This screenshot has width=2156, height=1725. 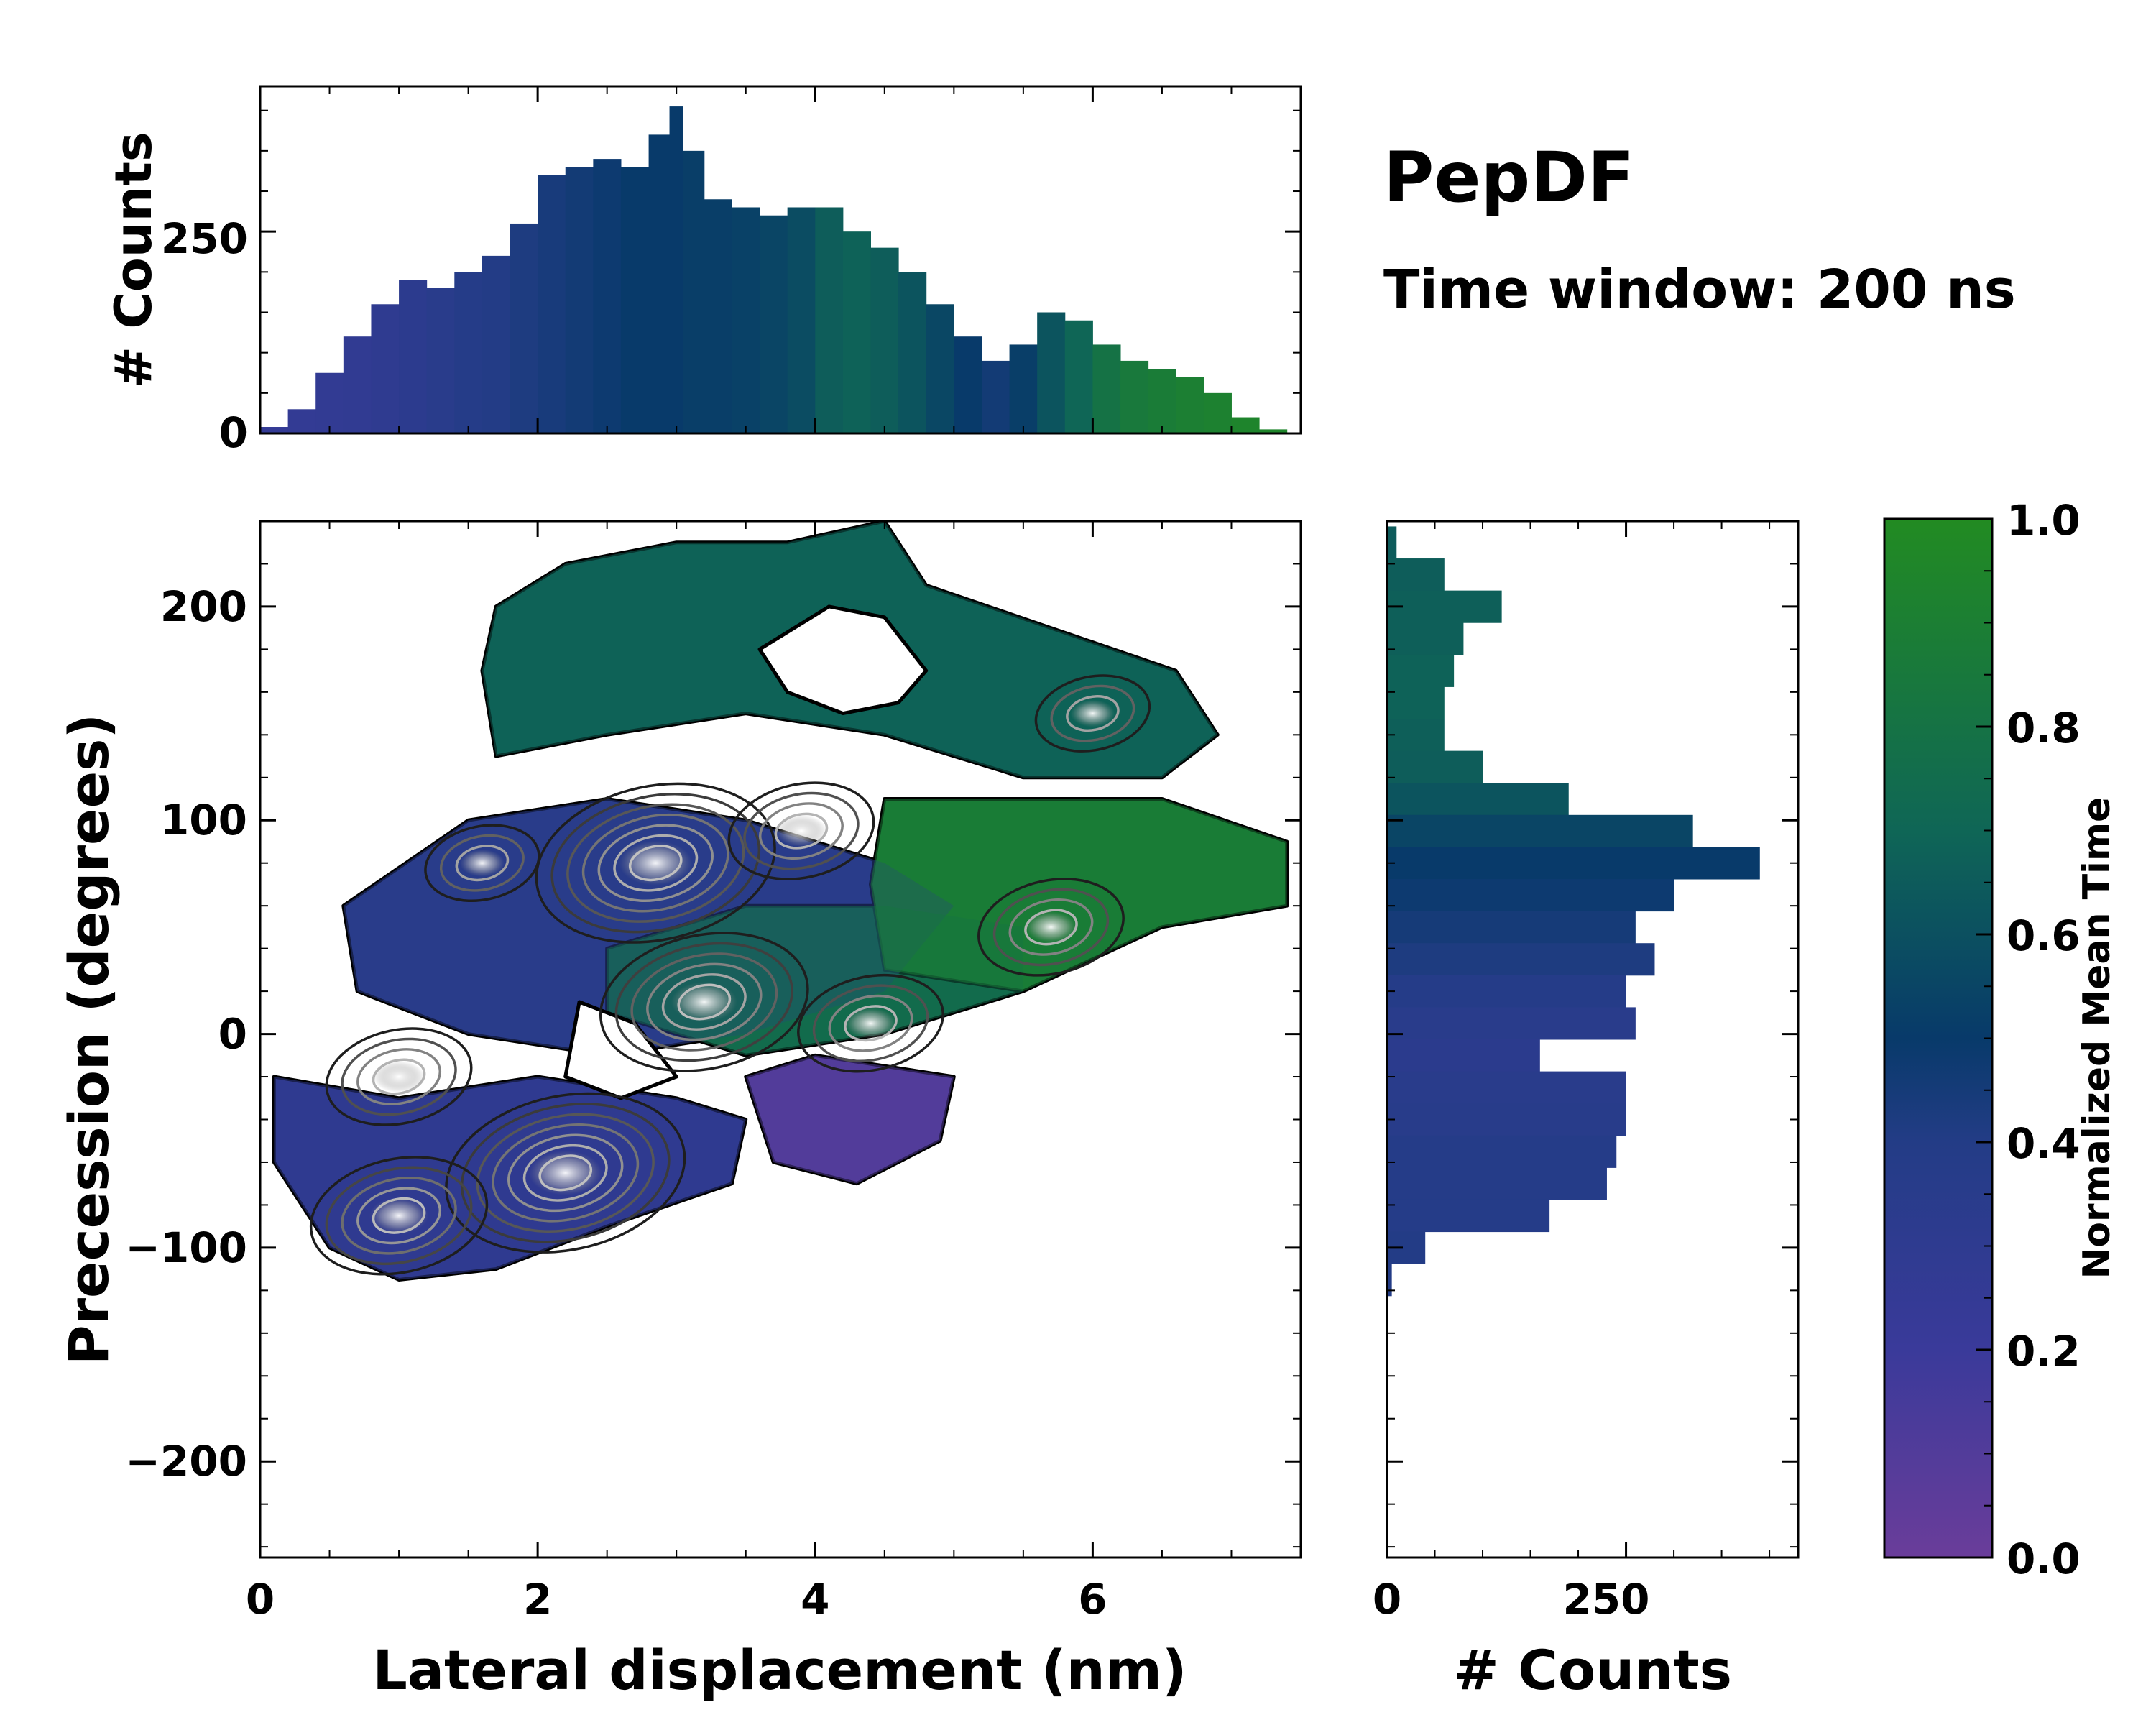 I want to click on colorbar-tick-label: 0.6, so click(x=2044, y=935).